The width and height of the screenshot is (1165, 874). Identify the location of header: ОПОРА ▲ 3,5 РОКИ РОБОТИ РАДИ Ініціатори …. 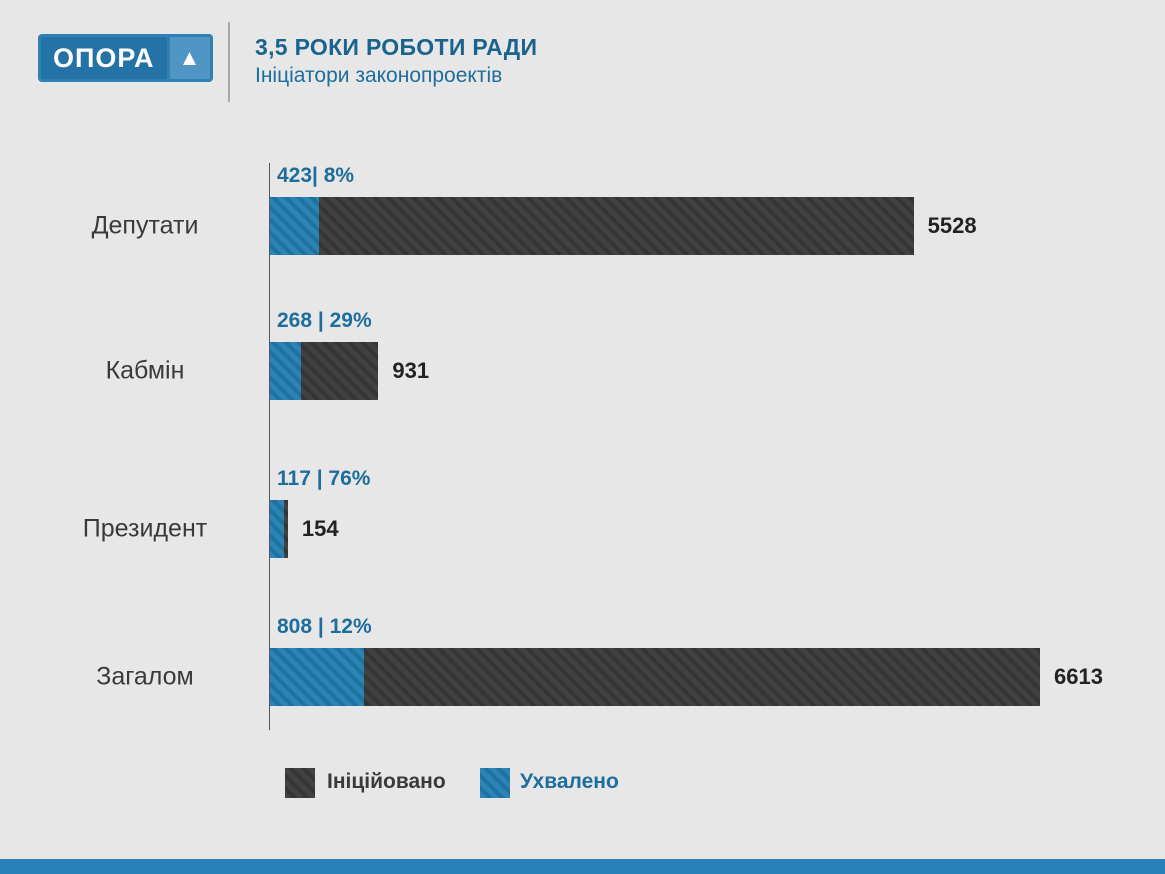
(582, 60).